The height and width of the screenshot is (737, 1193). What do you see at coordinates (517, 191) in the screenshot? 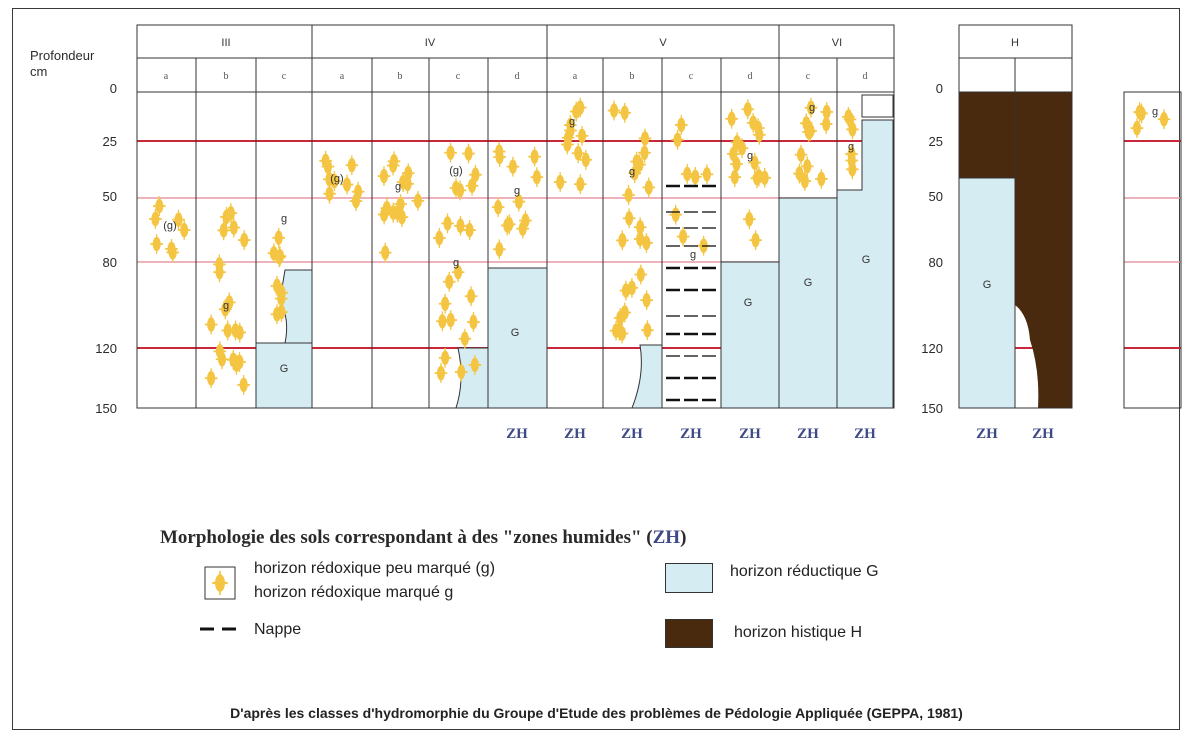
I see `horizon-label-IVd: g` at bounding box center [517, 191].